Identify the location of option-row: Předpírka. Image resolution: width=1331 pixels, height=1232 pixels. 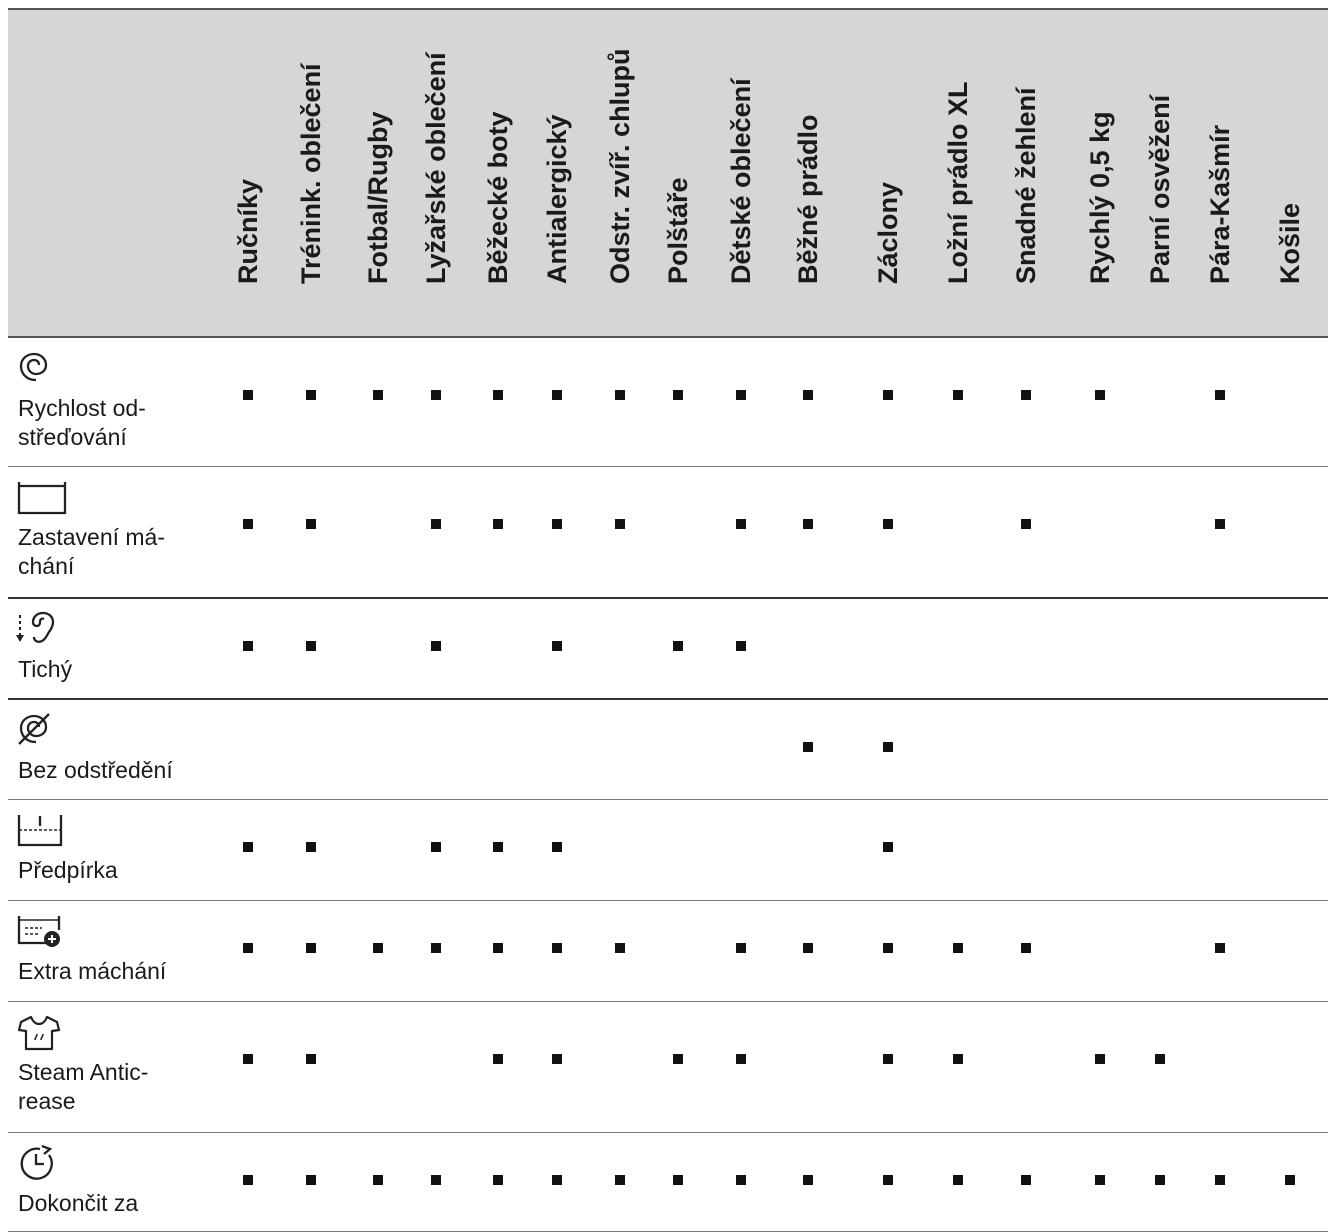
(668, 850).